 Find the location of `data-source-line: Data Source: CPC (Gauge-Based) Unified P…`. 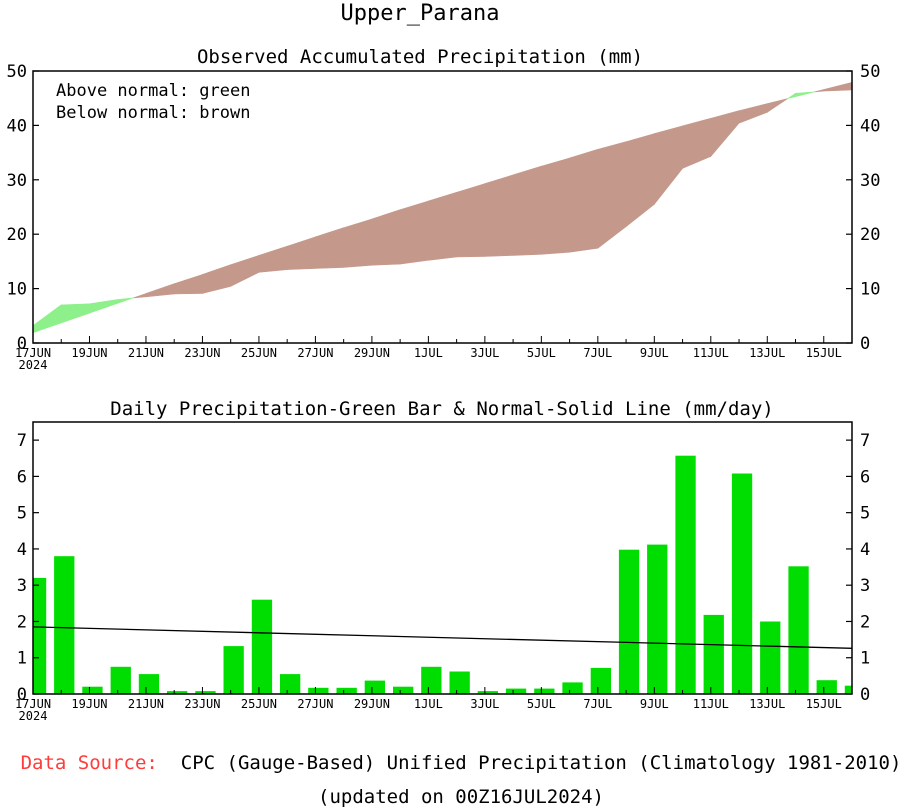

data-source-line: Data Source: CPC (Gauge-Based) Unified P… is located at coordinates (461, 763).